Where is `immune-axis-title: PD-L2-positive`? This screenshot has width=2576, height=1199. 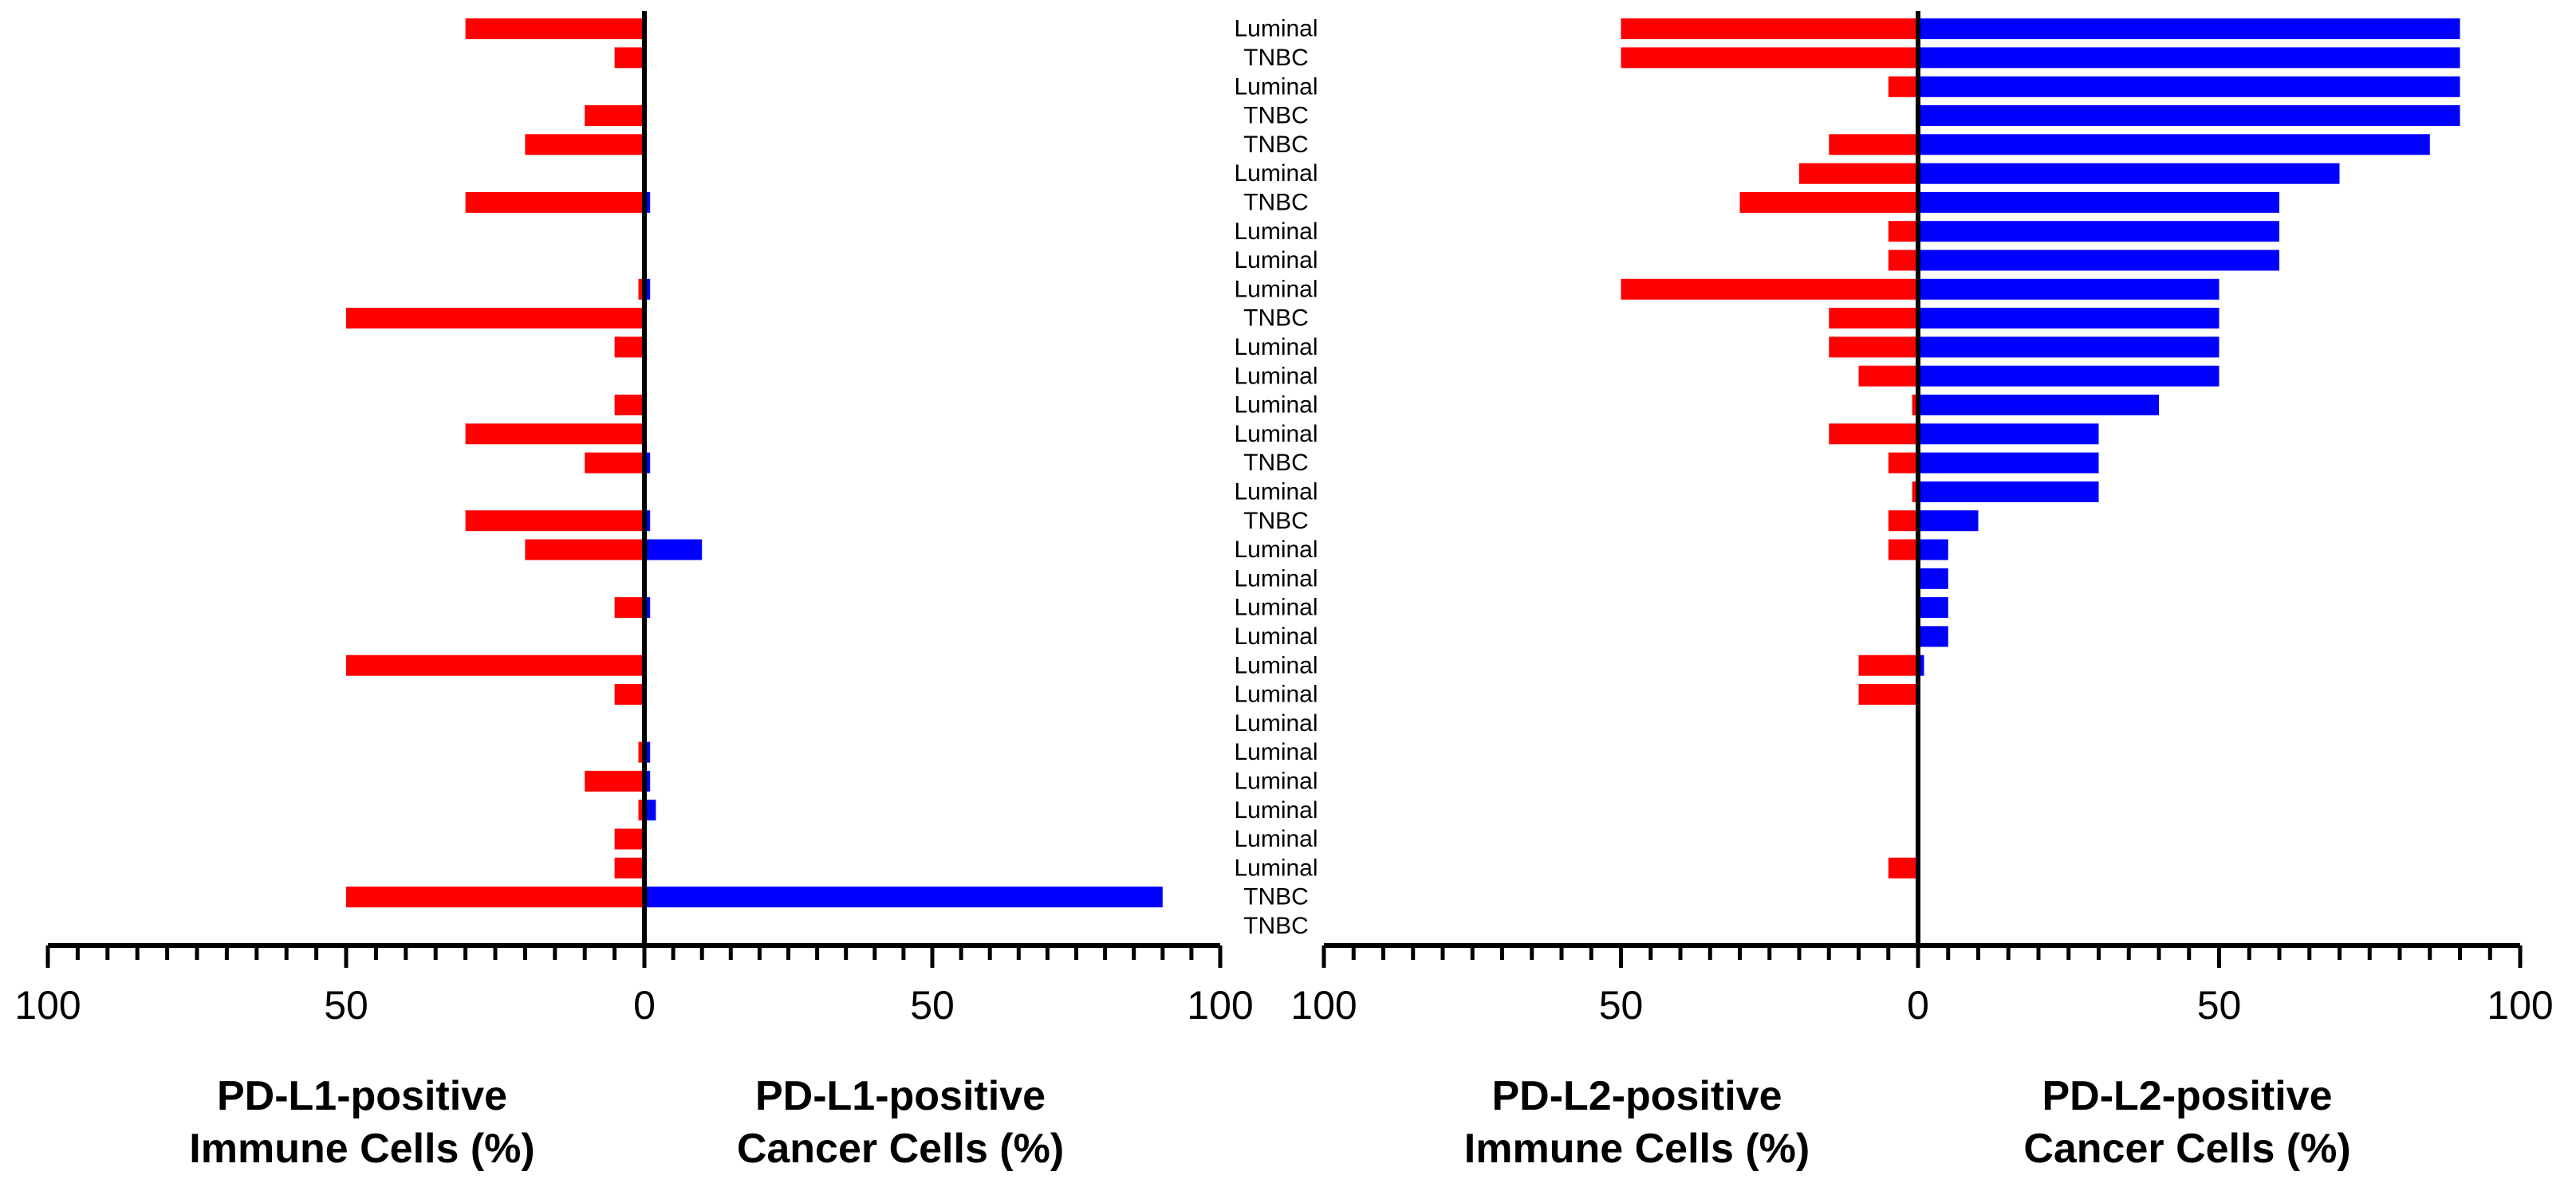
immune-axis-title: PD-L2-positive is located at coordinates (1636, 1096).